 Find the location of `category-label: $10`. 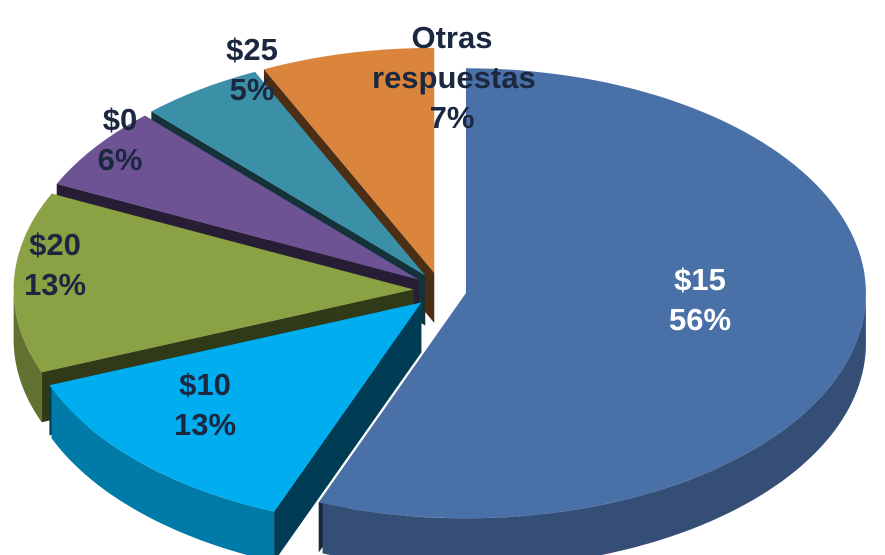

category-label: $10 is located at coordinates (205, 384).